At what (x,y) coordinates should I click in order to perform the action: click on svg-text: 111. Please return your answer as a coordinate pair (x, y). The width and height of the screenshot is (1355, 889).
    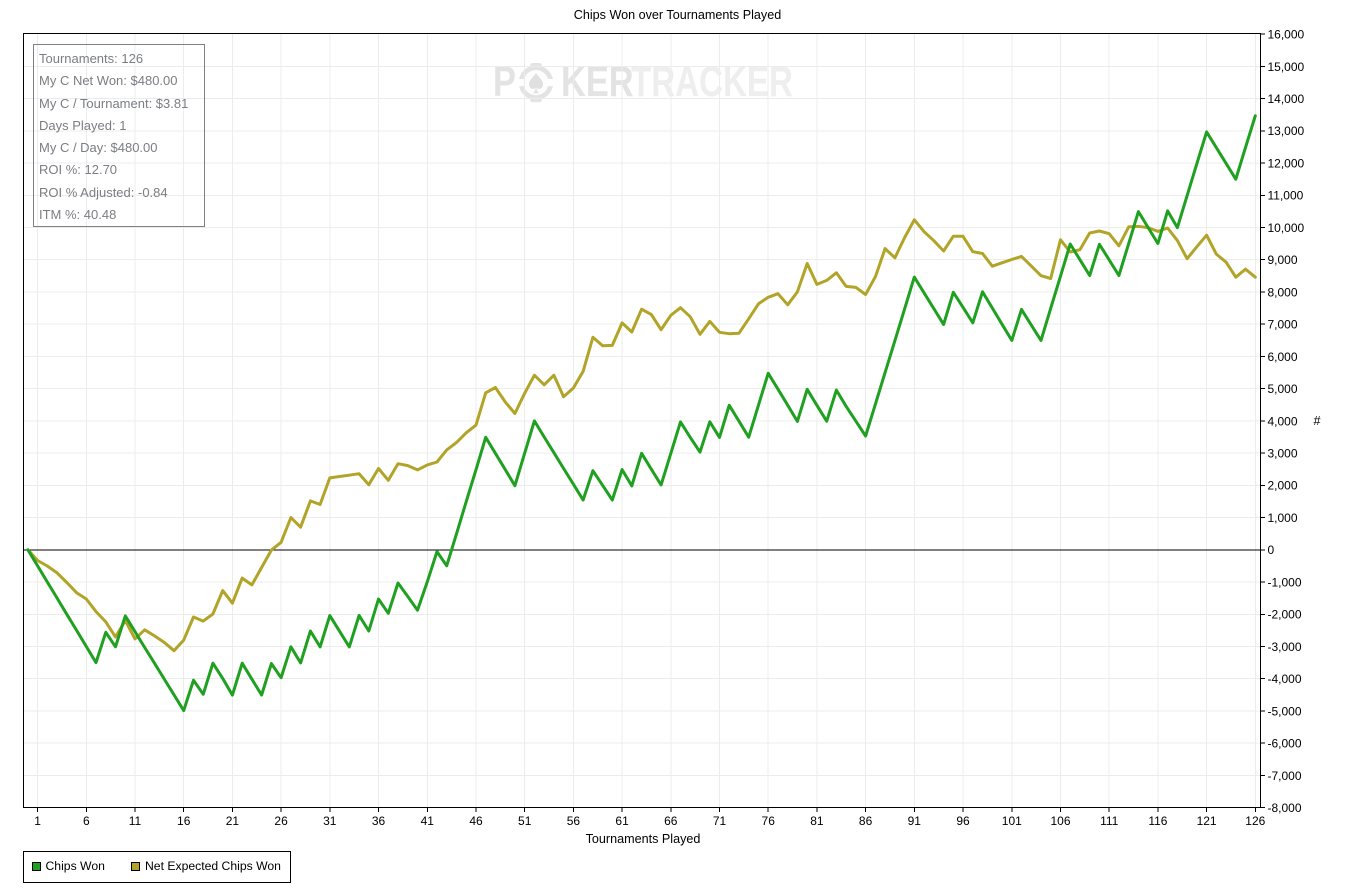
    Looking at the image, I should click on (1109, 821).